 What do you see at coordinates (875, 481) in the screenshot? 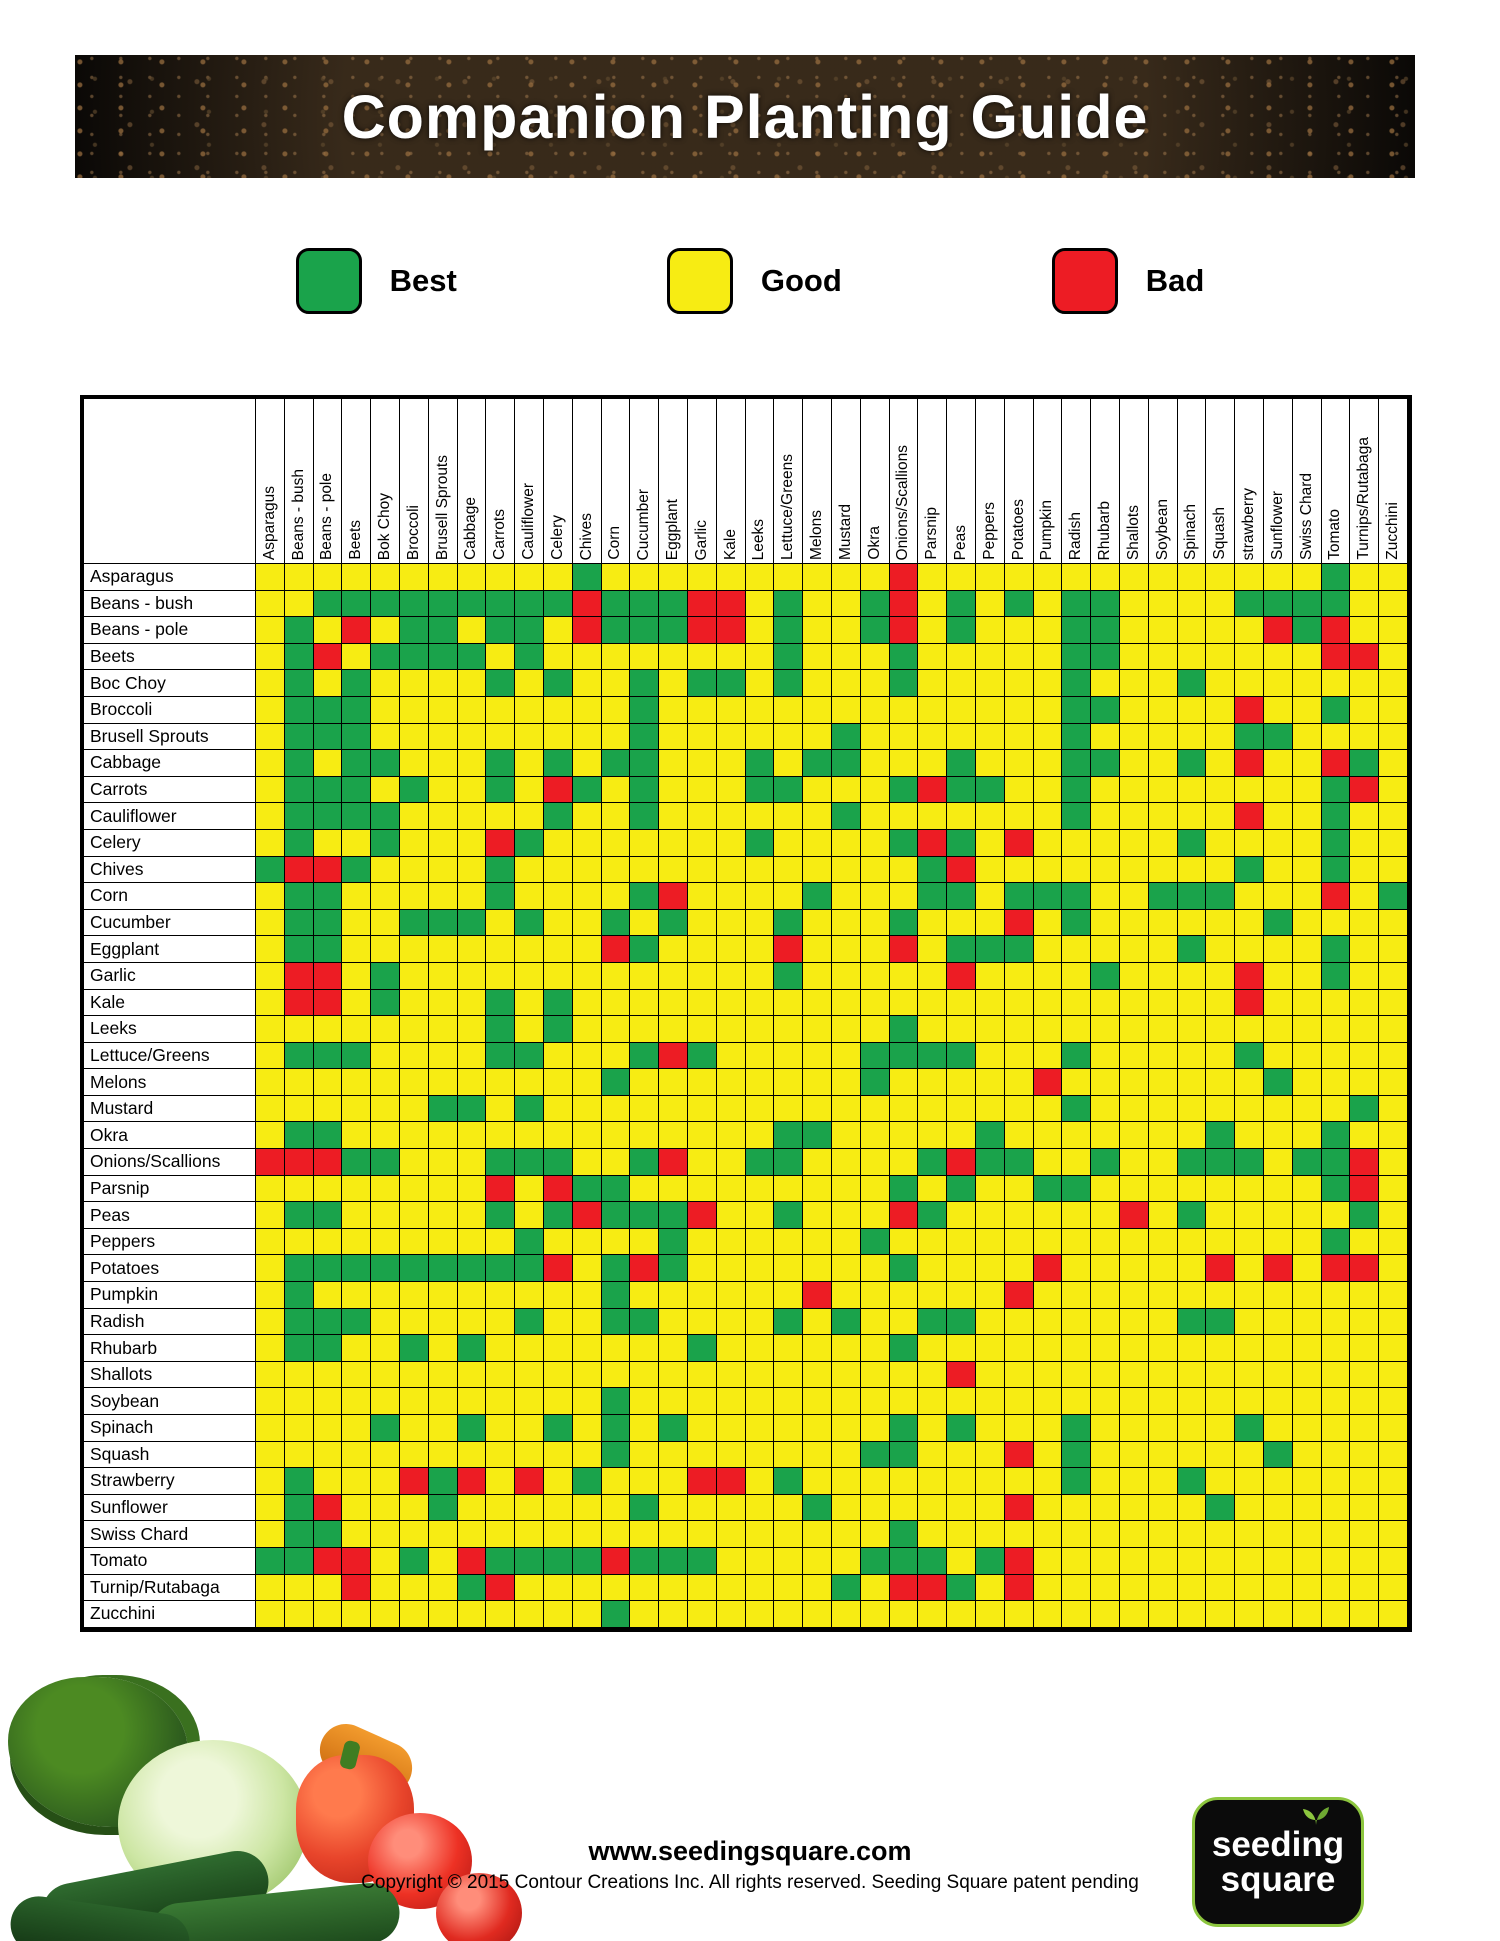
I see `column-header: Okra` at bounding box center [875, 481].